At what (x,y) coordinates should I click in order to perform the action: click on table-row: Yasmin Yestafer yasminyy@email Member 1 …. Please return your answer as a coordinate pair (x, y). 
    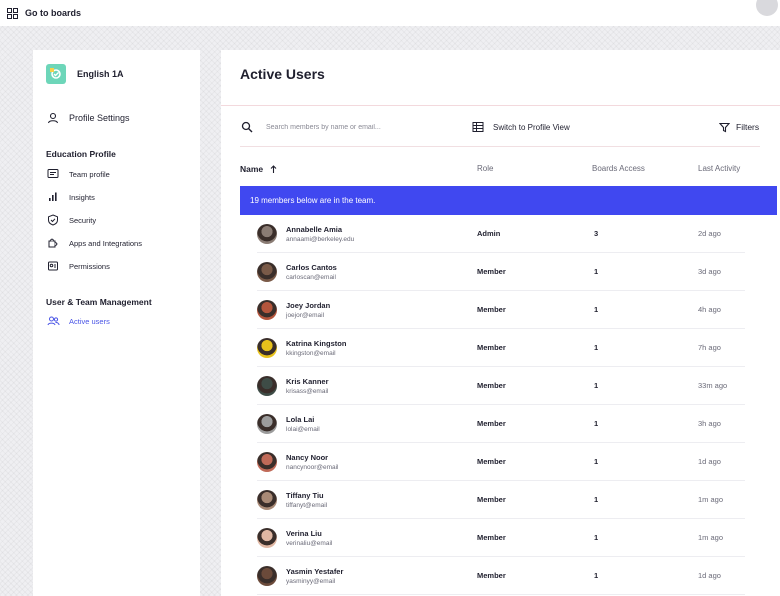
    Looking at the image, I should click on (500, 576).